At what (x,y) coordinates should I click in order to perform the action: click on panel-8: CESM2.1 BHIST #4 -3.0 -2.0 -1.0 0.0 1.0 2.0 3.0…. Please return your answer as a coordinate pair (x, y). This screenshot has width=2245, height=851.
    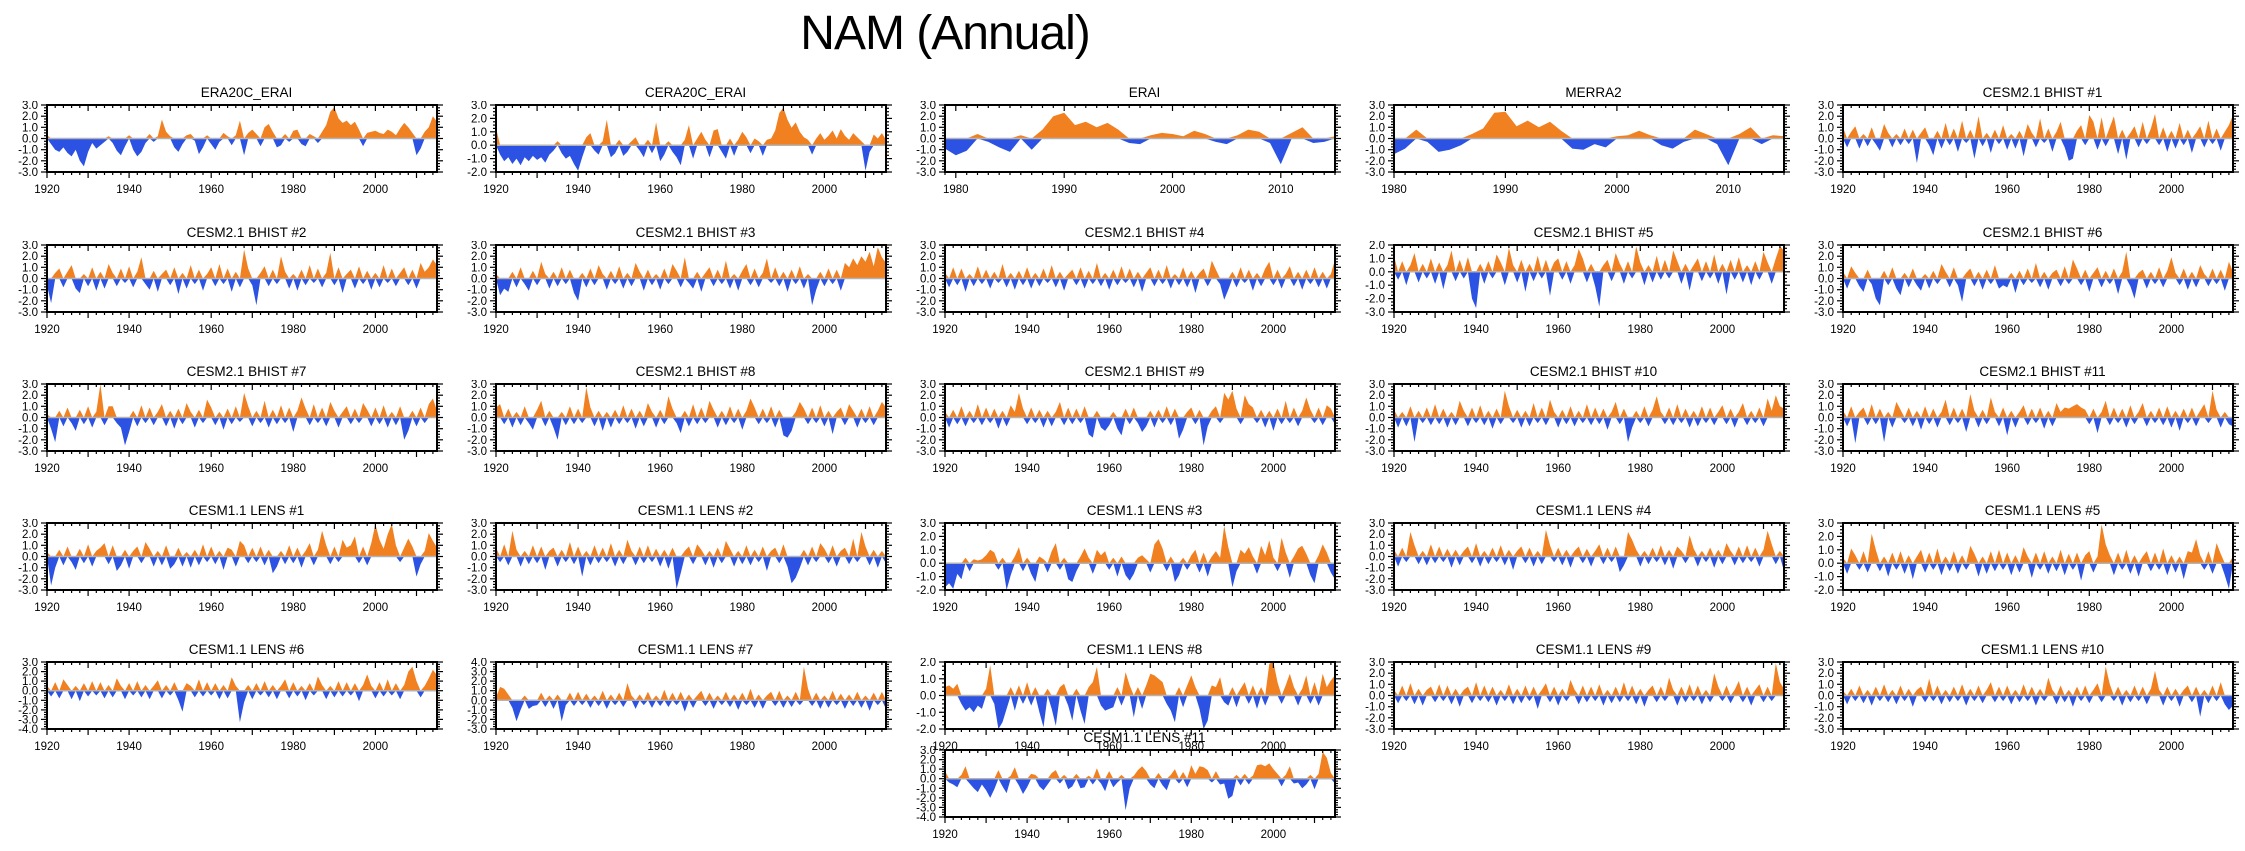
    Looking at the image, I should click on (1133, 285).